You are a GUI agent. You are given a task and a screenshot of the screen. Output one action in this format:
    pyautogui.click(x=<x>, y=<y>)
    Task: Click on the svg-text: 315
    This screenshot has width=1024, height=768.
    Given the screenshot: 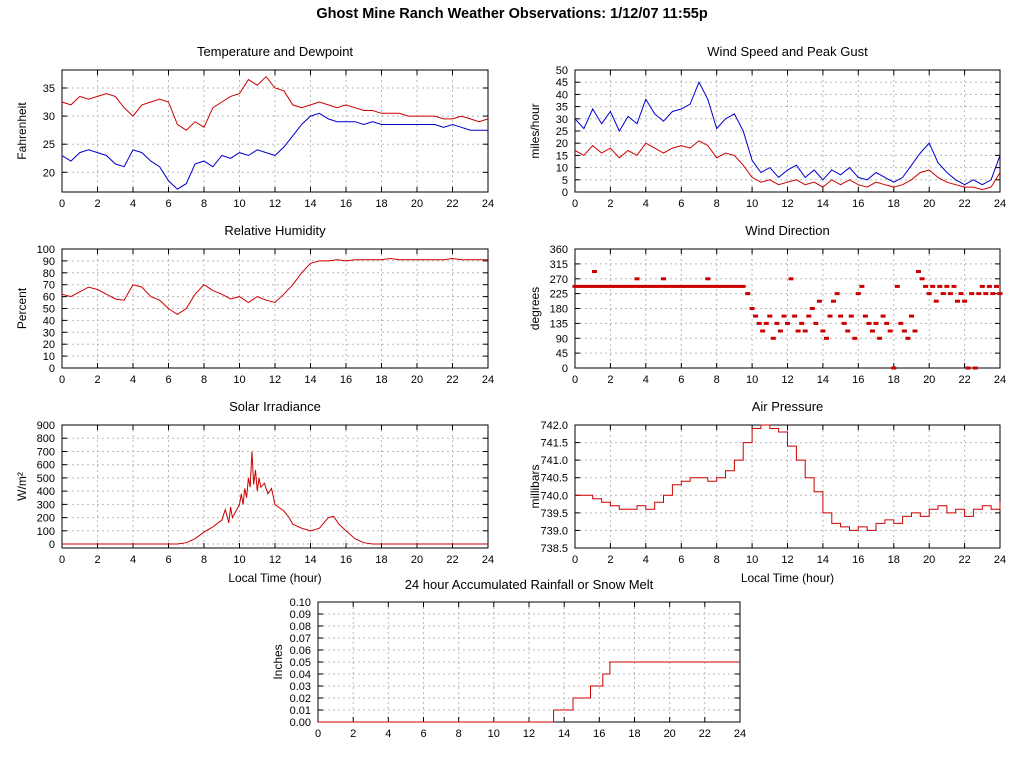 What is the action you would take?
    pyautogui.click(x=559, y=265)
    